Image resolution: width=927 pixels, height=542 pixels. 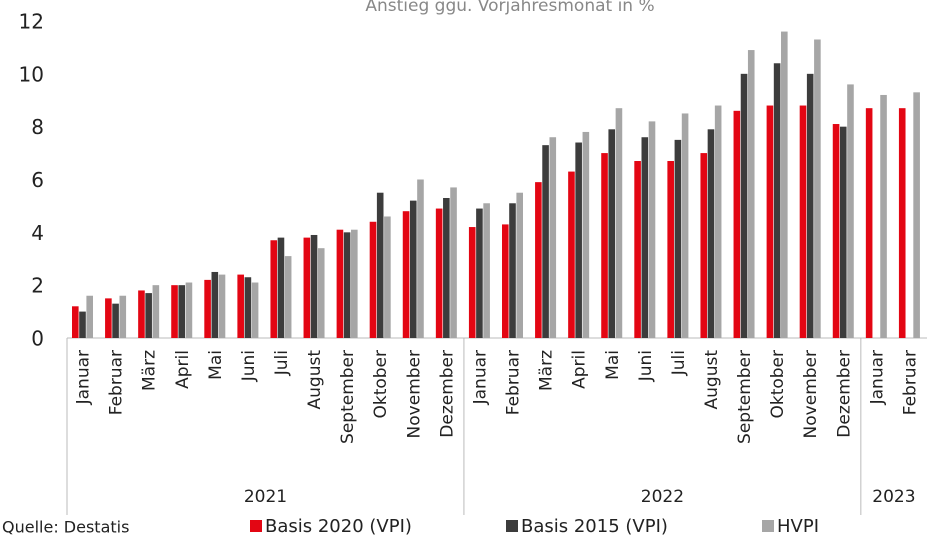 What do you see at coordinates (798, 526) in the screenshot?
I see `legend-label: HVPI` at bounding box center [798, 526].